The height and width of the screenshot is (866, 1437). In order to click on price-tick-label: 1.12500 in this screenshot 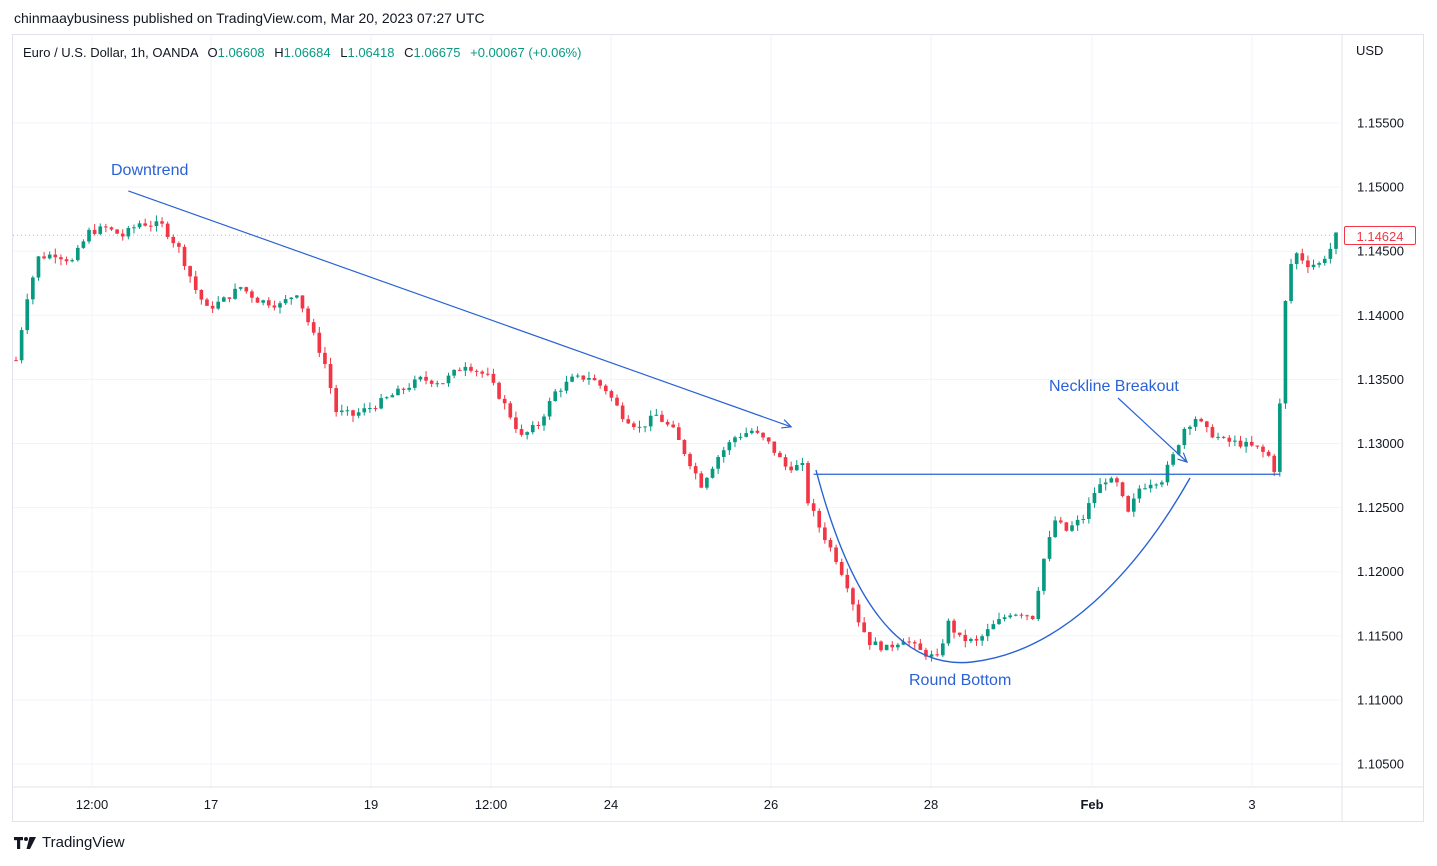, I will do `click(1380, 507)`.